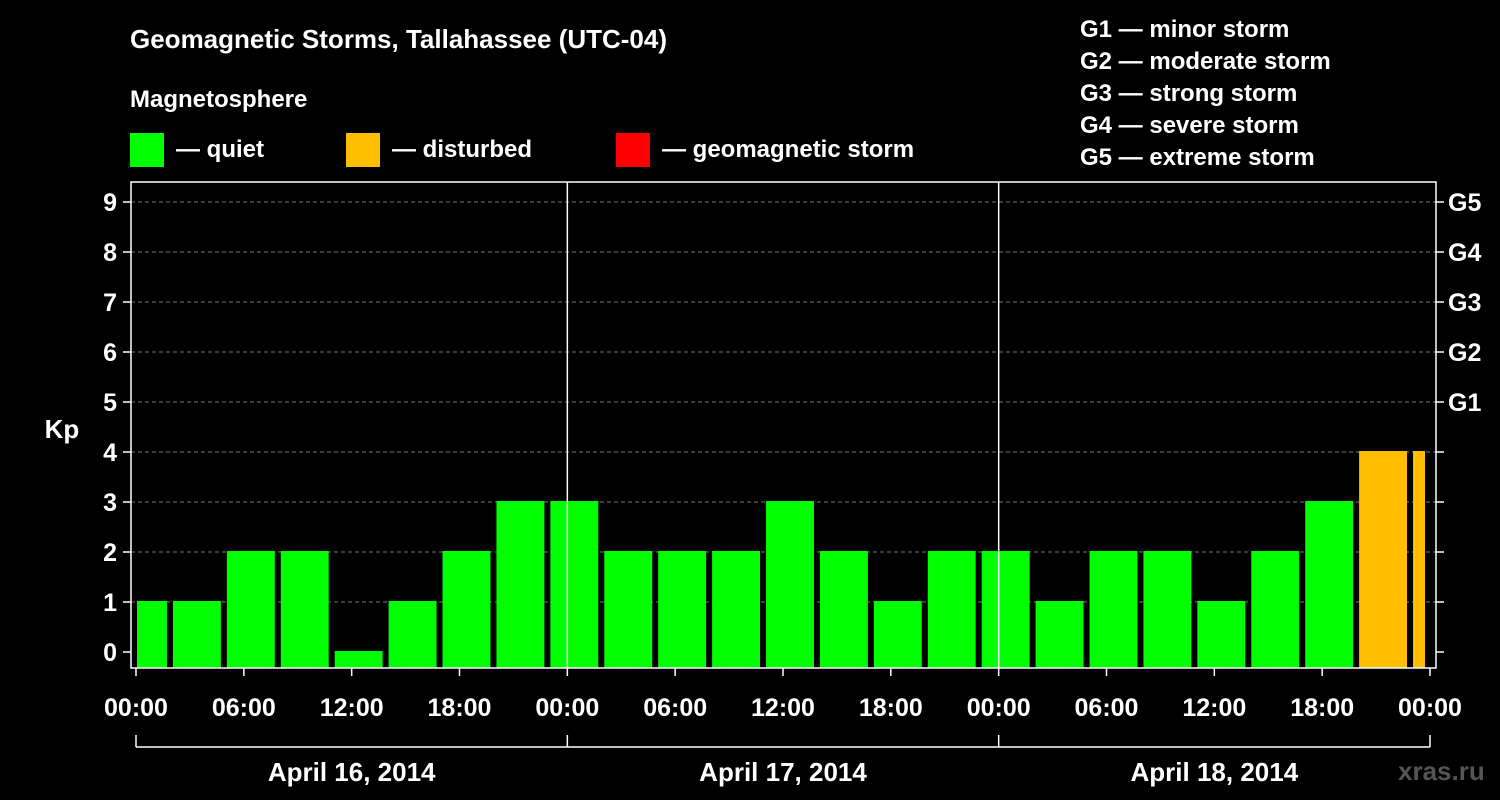  What do you see at coordinates (110, 353) in the screenshot?
I see `y-tick-label: 6` at bounding box center [110, 353].